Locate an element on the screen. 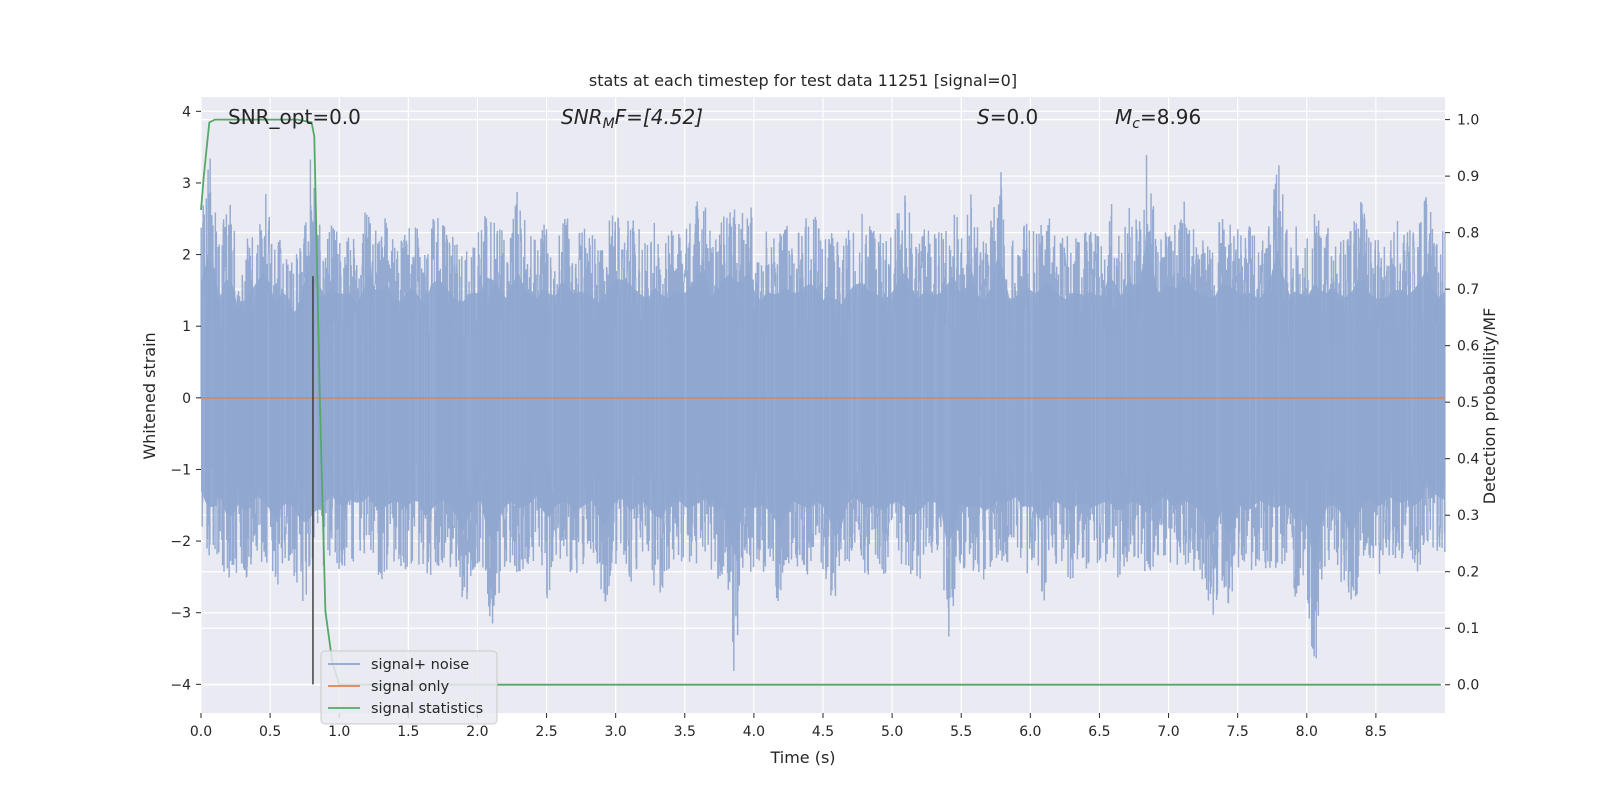 The image size is (1600, 800). y-axis-left-title: Whitened strain is located at coordinates (149, 395).